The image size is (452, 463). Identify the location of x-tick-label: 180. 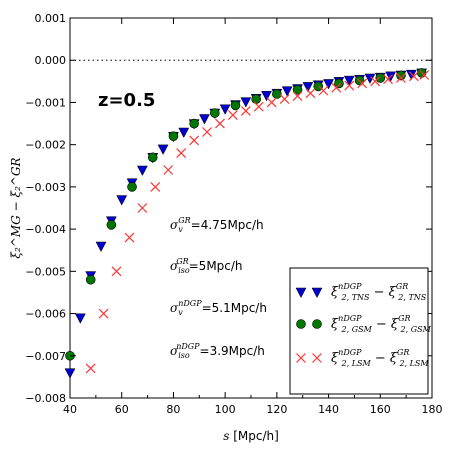
(432, 409).